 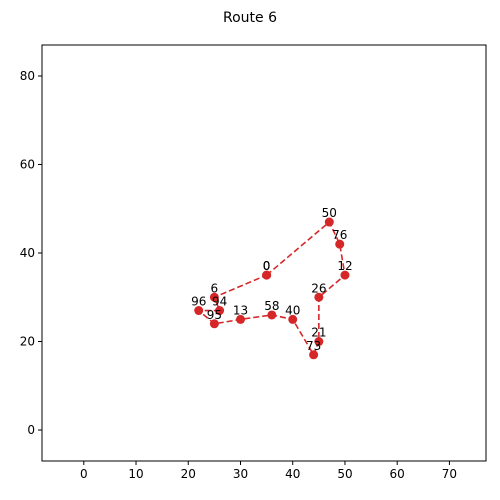 I want to click on route-point-label: 13, so click(x=240, y=310).